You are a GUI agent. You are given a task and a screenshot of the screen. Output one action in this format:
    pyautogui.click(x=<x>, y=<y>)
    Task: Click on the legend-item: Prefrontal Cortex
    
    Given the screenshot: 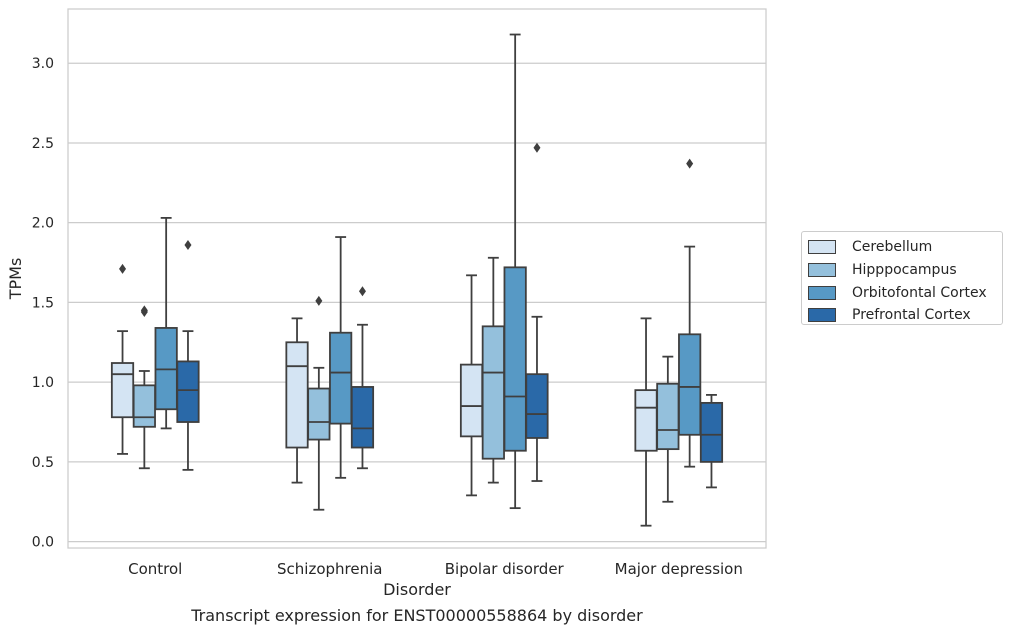 What is the action you would take?
    pyautogui.click(x=905, y=315)
    